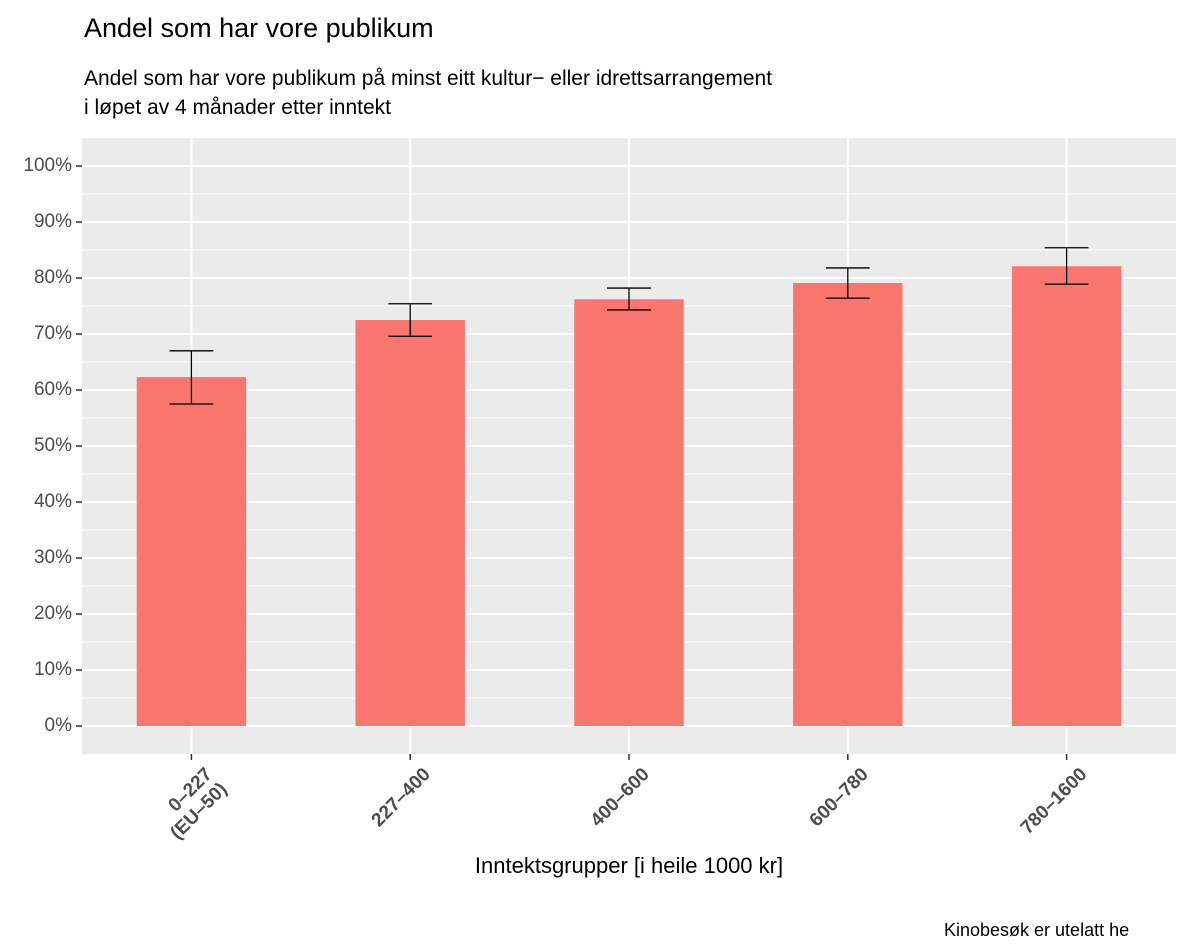 The width and height of the screenshot is (1185, 946). What do you see at coordinates (629, 865) in the screenshot?
I see `x-axis-title: Inntektsgrupper [i heile 1000 kr]` at bounding box center [629, 865].